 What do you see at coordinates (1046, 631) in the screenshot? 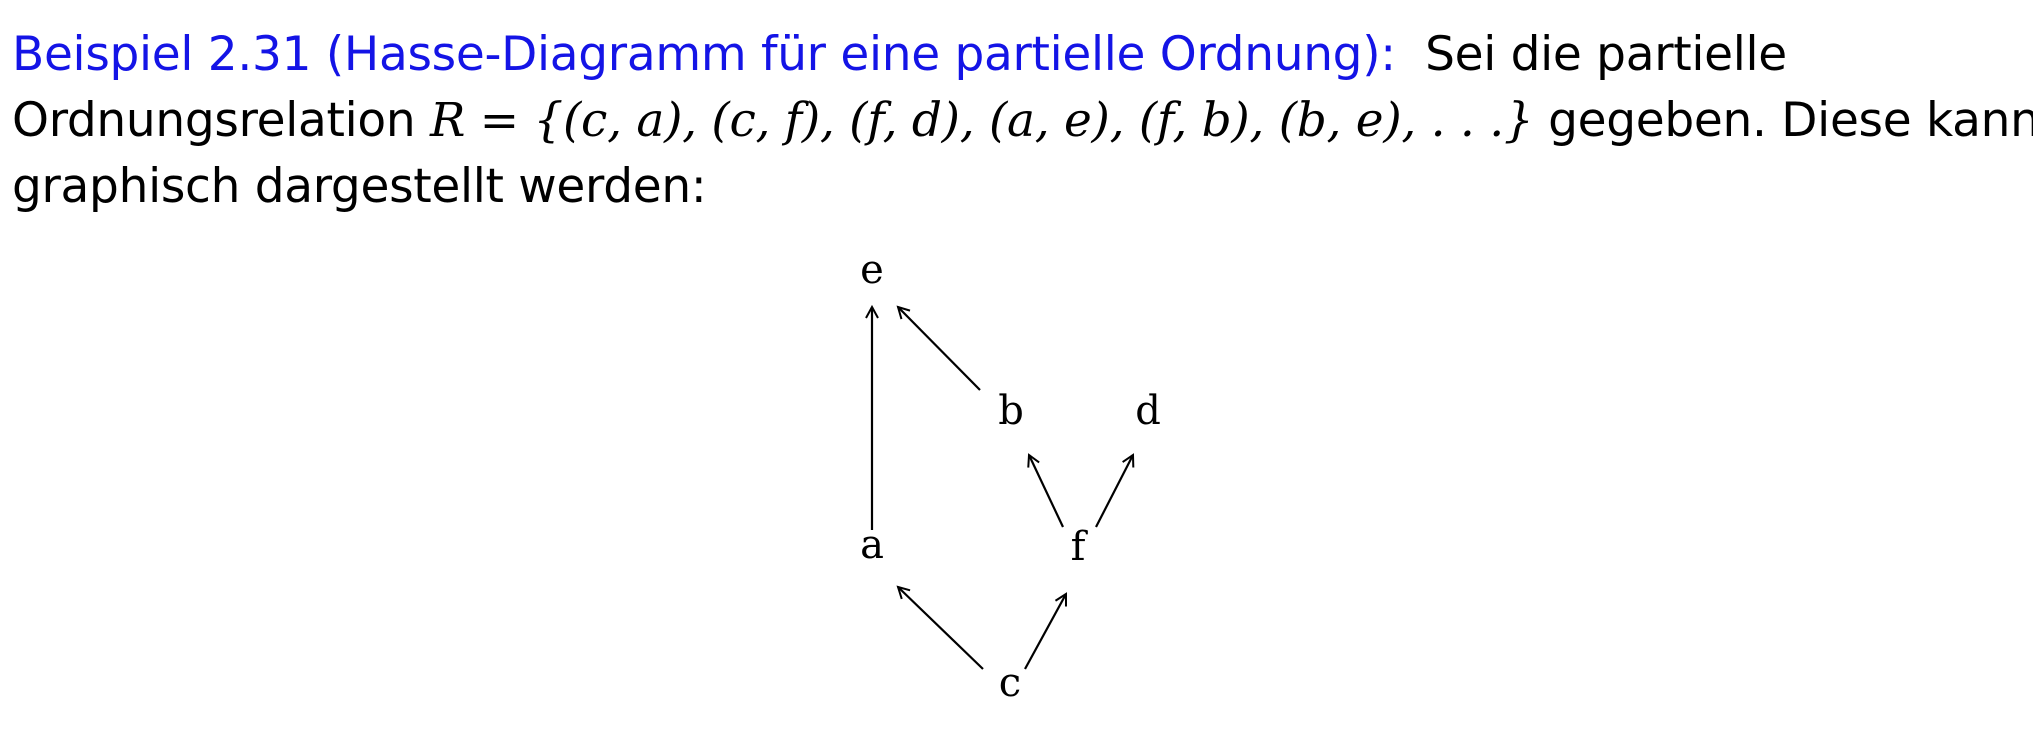
I see `edge-c-to-f` at bounding box center [1046, 631].